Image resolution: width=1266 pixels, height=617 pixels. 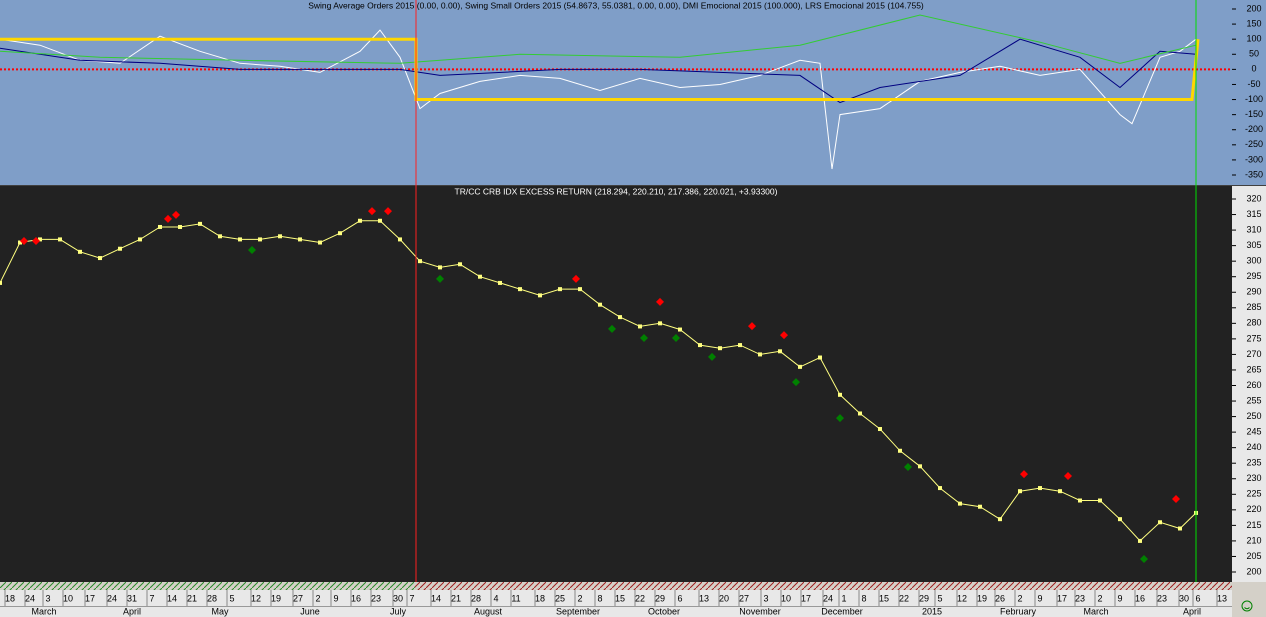 I want to click on month-label: February, so click(x=1018, y=611).